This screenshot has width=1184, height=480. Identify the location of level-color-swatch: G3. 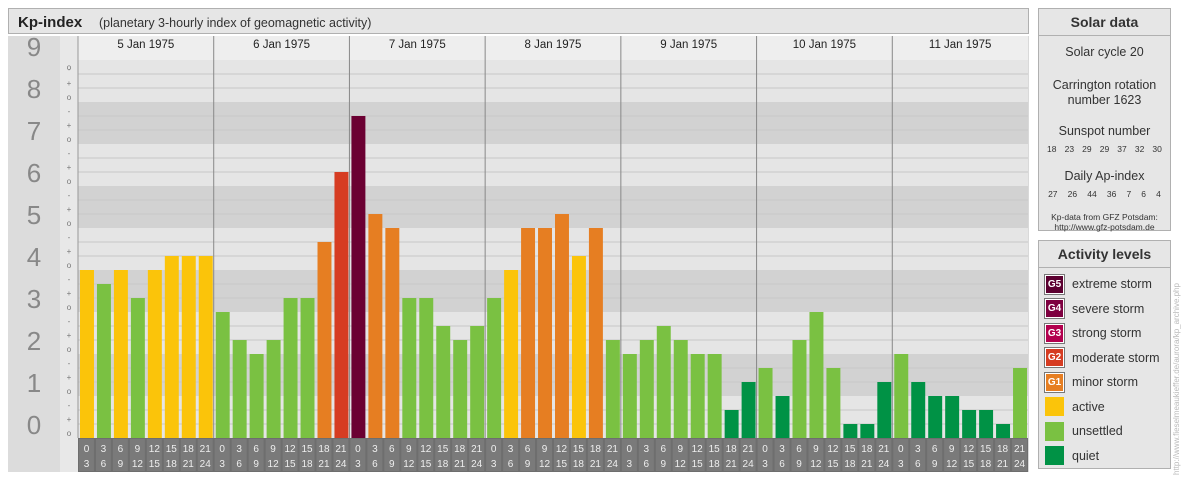
(1054, 333).